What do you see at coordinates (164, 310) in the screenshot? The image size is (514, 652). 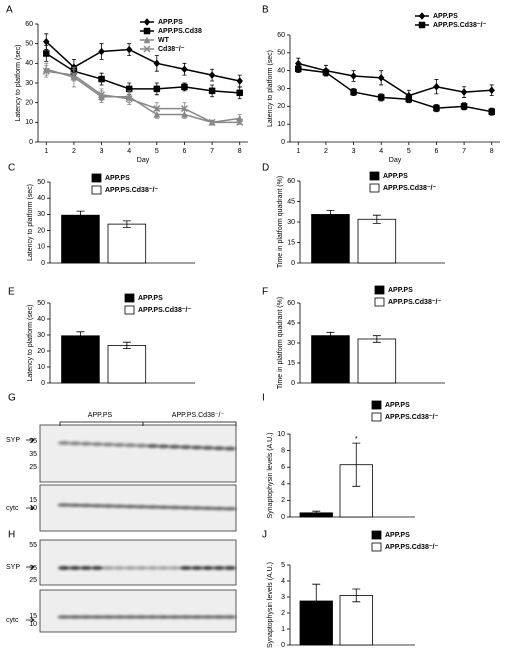 I see `legend-label: APP.PS.Cd38⁻/⁻` at bounding box center [164, 310].